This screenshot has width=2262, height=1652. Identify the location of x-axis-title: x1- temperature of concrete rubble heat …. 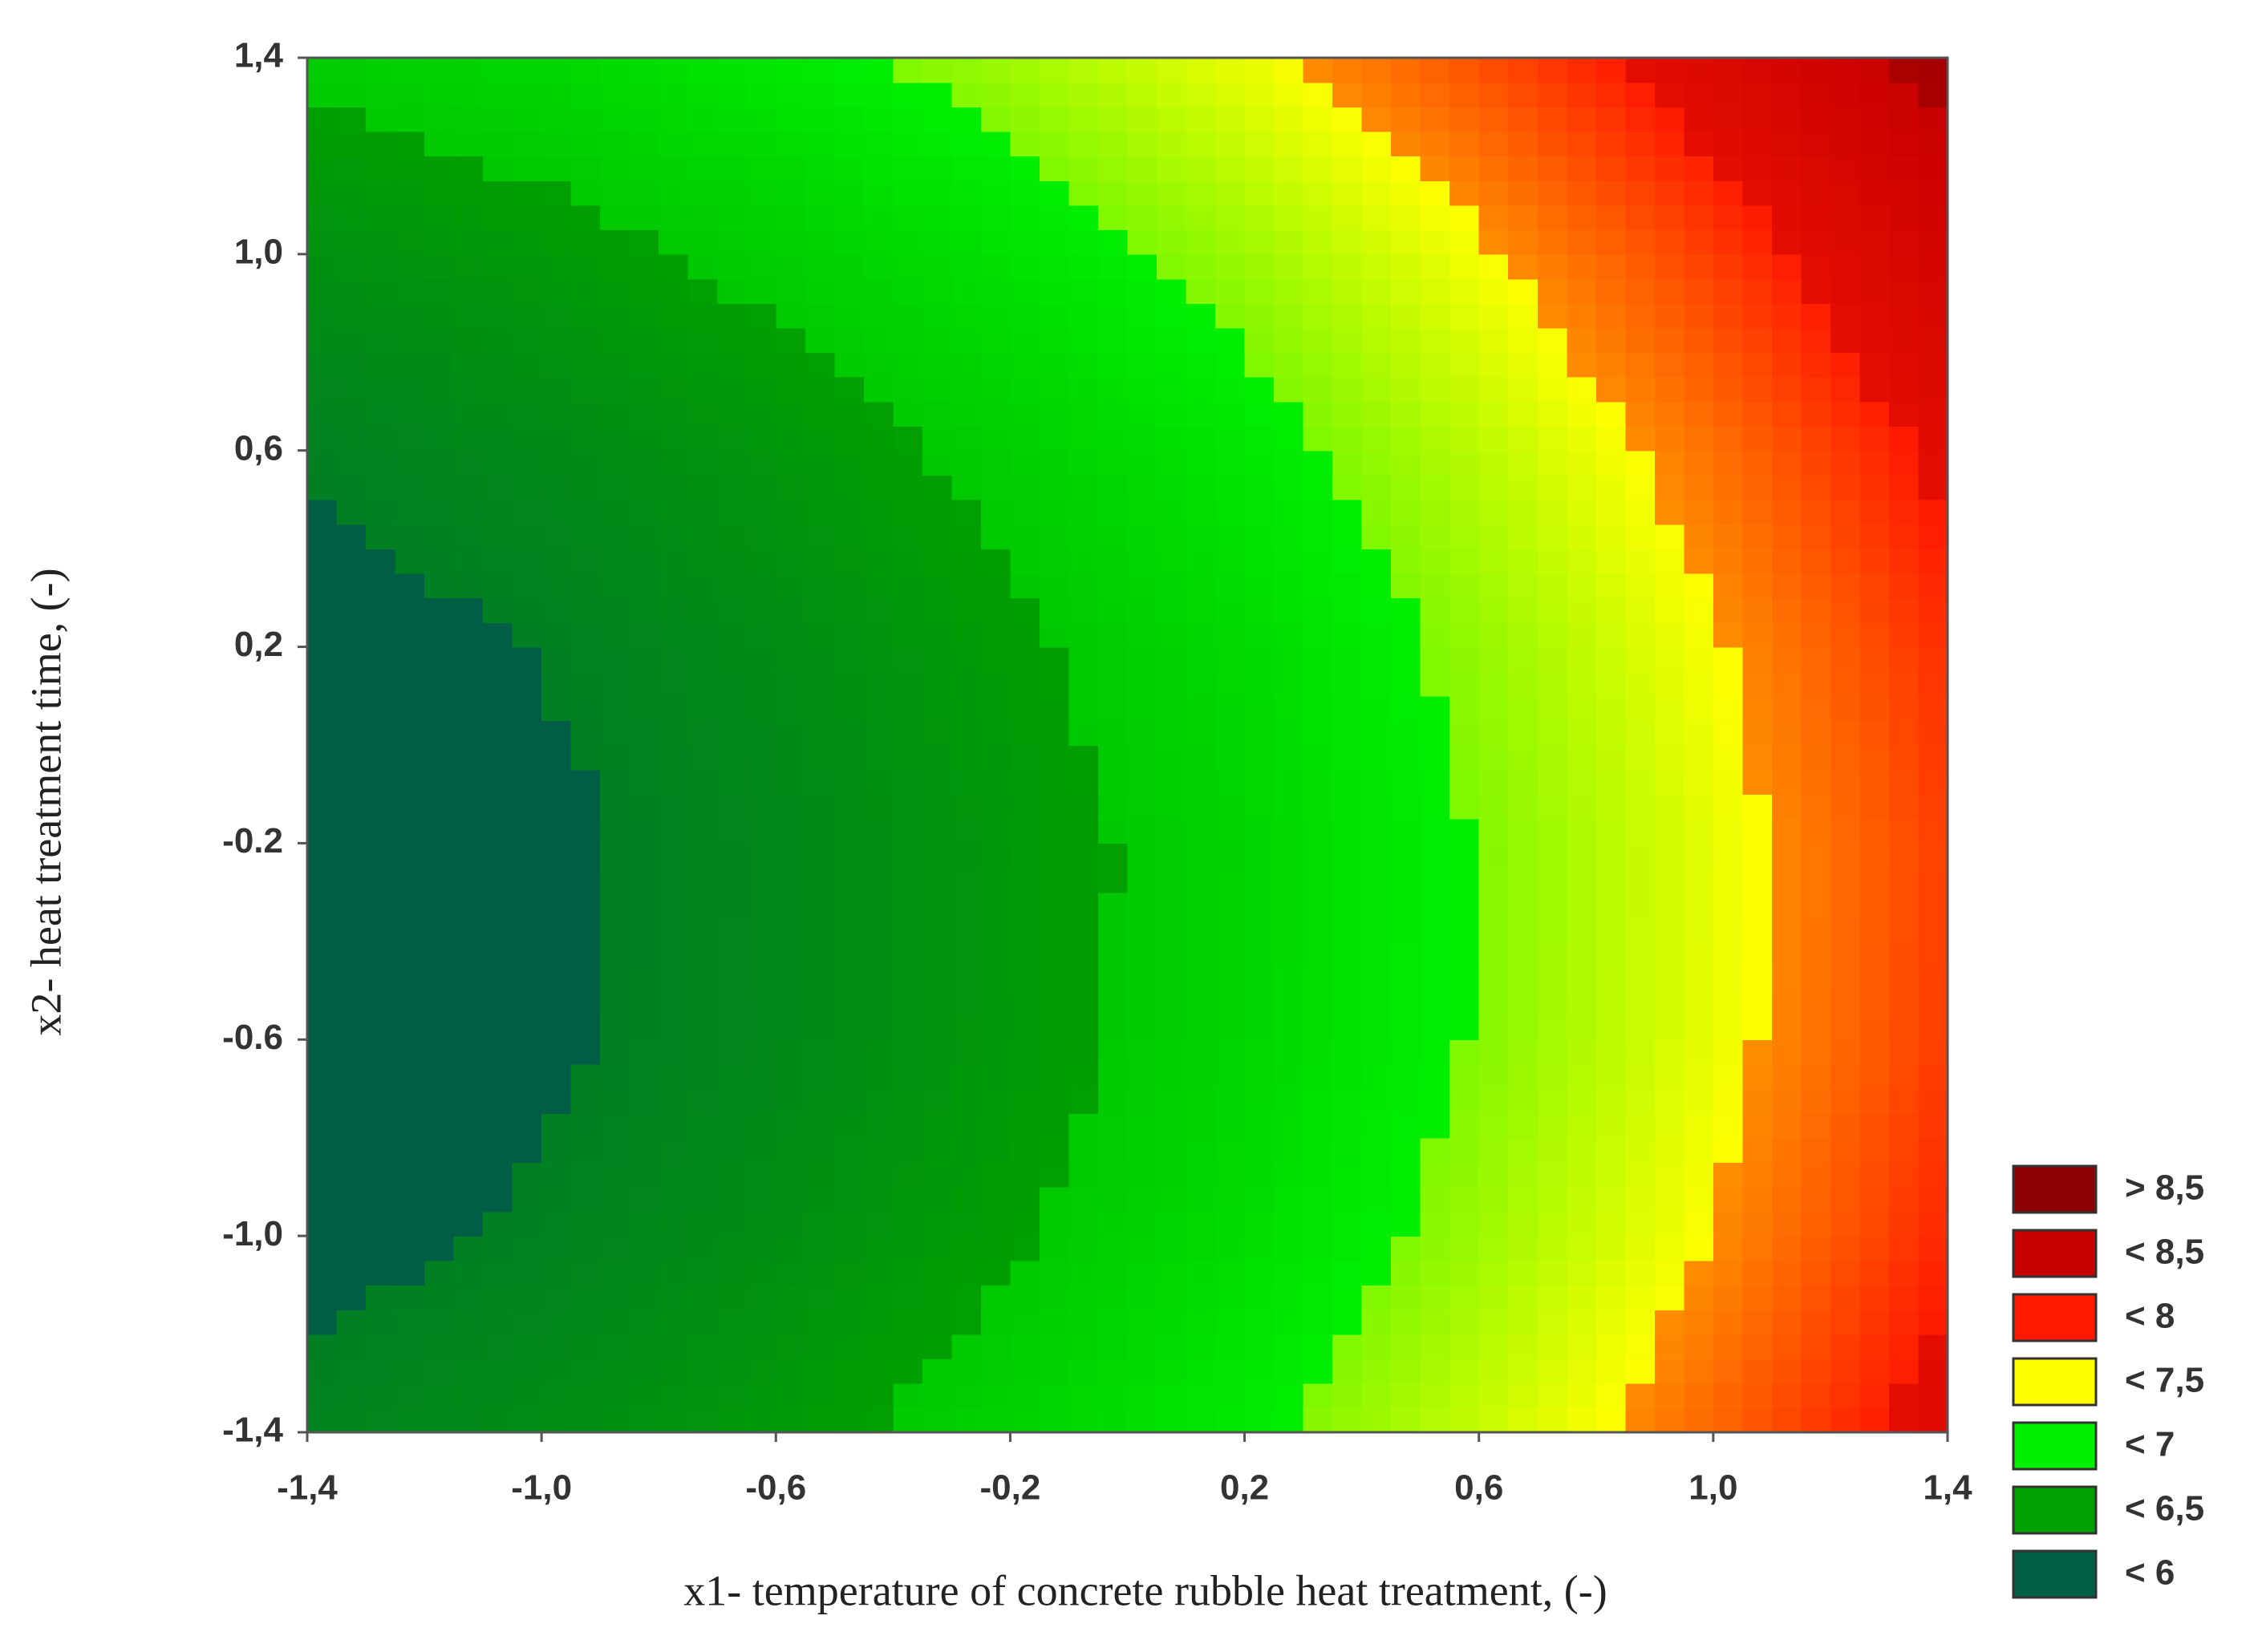
(1145, 1590).